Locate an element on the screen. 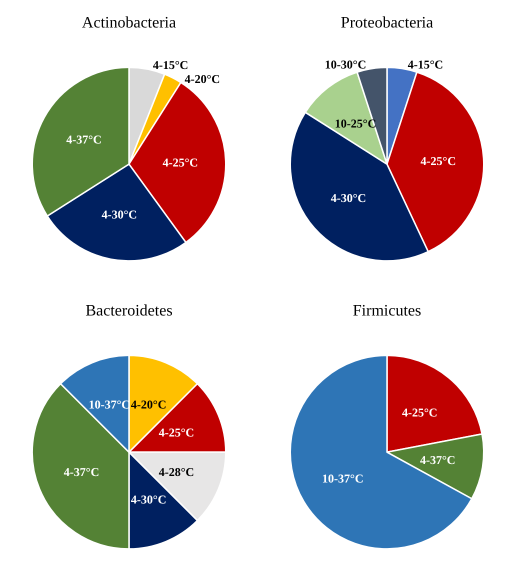 The image size is (517, 576). chart-title: Proteobacteria is located at coordinates (387, 23).